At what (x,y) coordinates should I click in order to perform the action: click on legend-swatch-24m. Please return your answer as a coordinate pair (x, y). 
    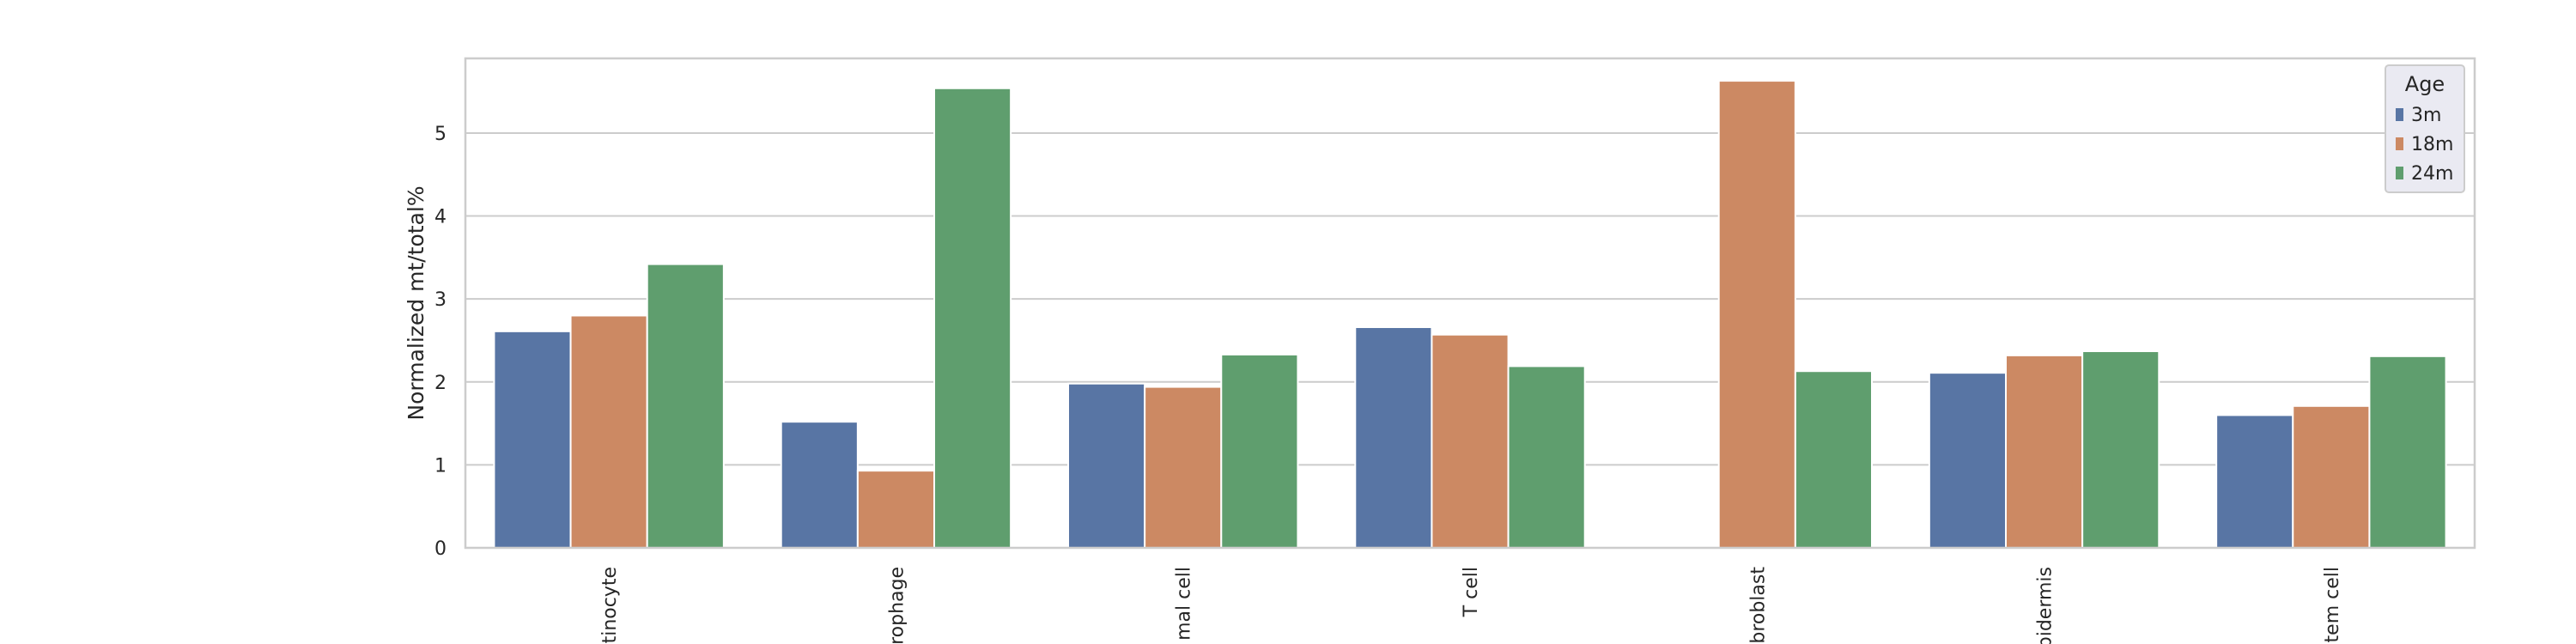
    Looking at the image, I should click on (2399, 173).